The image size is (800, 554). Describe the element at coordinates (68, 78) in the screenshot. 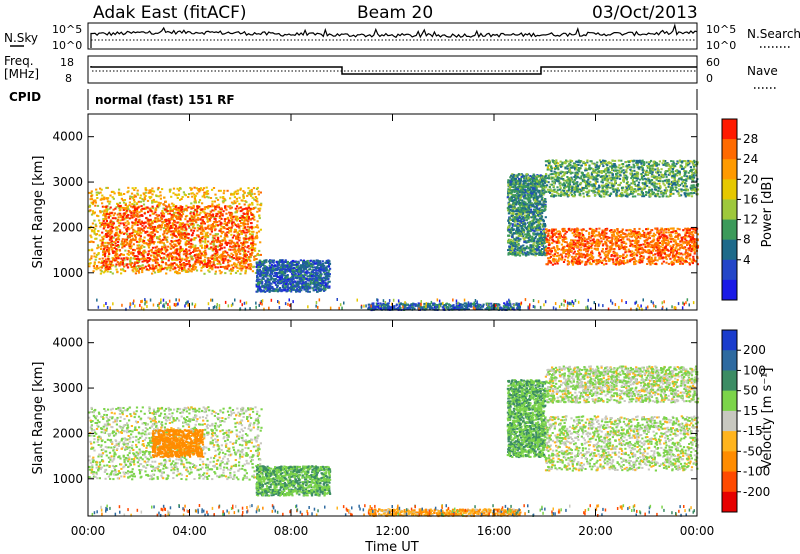

I see `freq-tick-bottom: 8` at that location.